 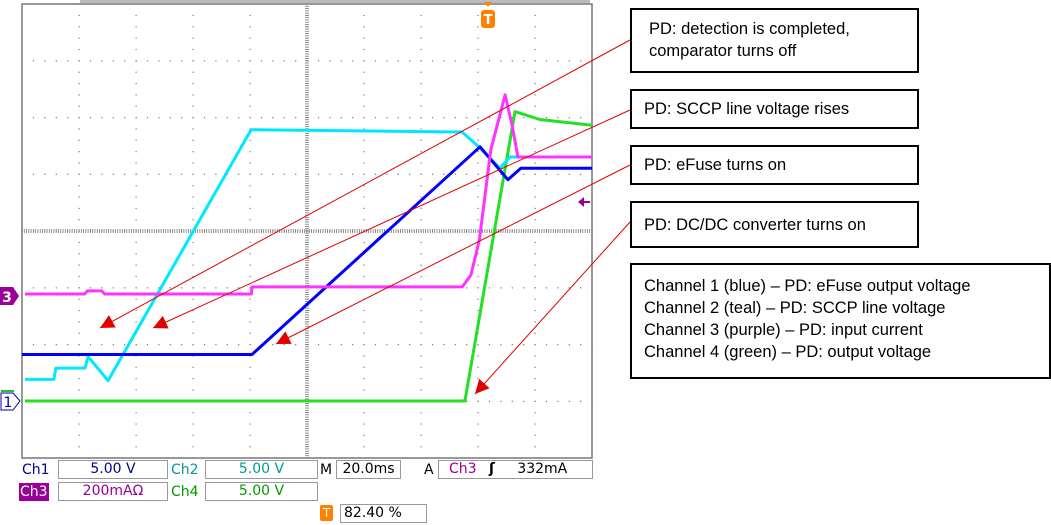 What do you see at coordinates (185, 492) in the screenshot?
I see `ch4-label: Ch4` at bounding box center [185, 492].